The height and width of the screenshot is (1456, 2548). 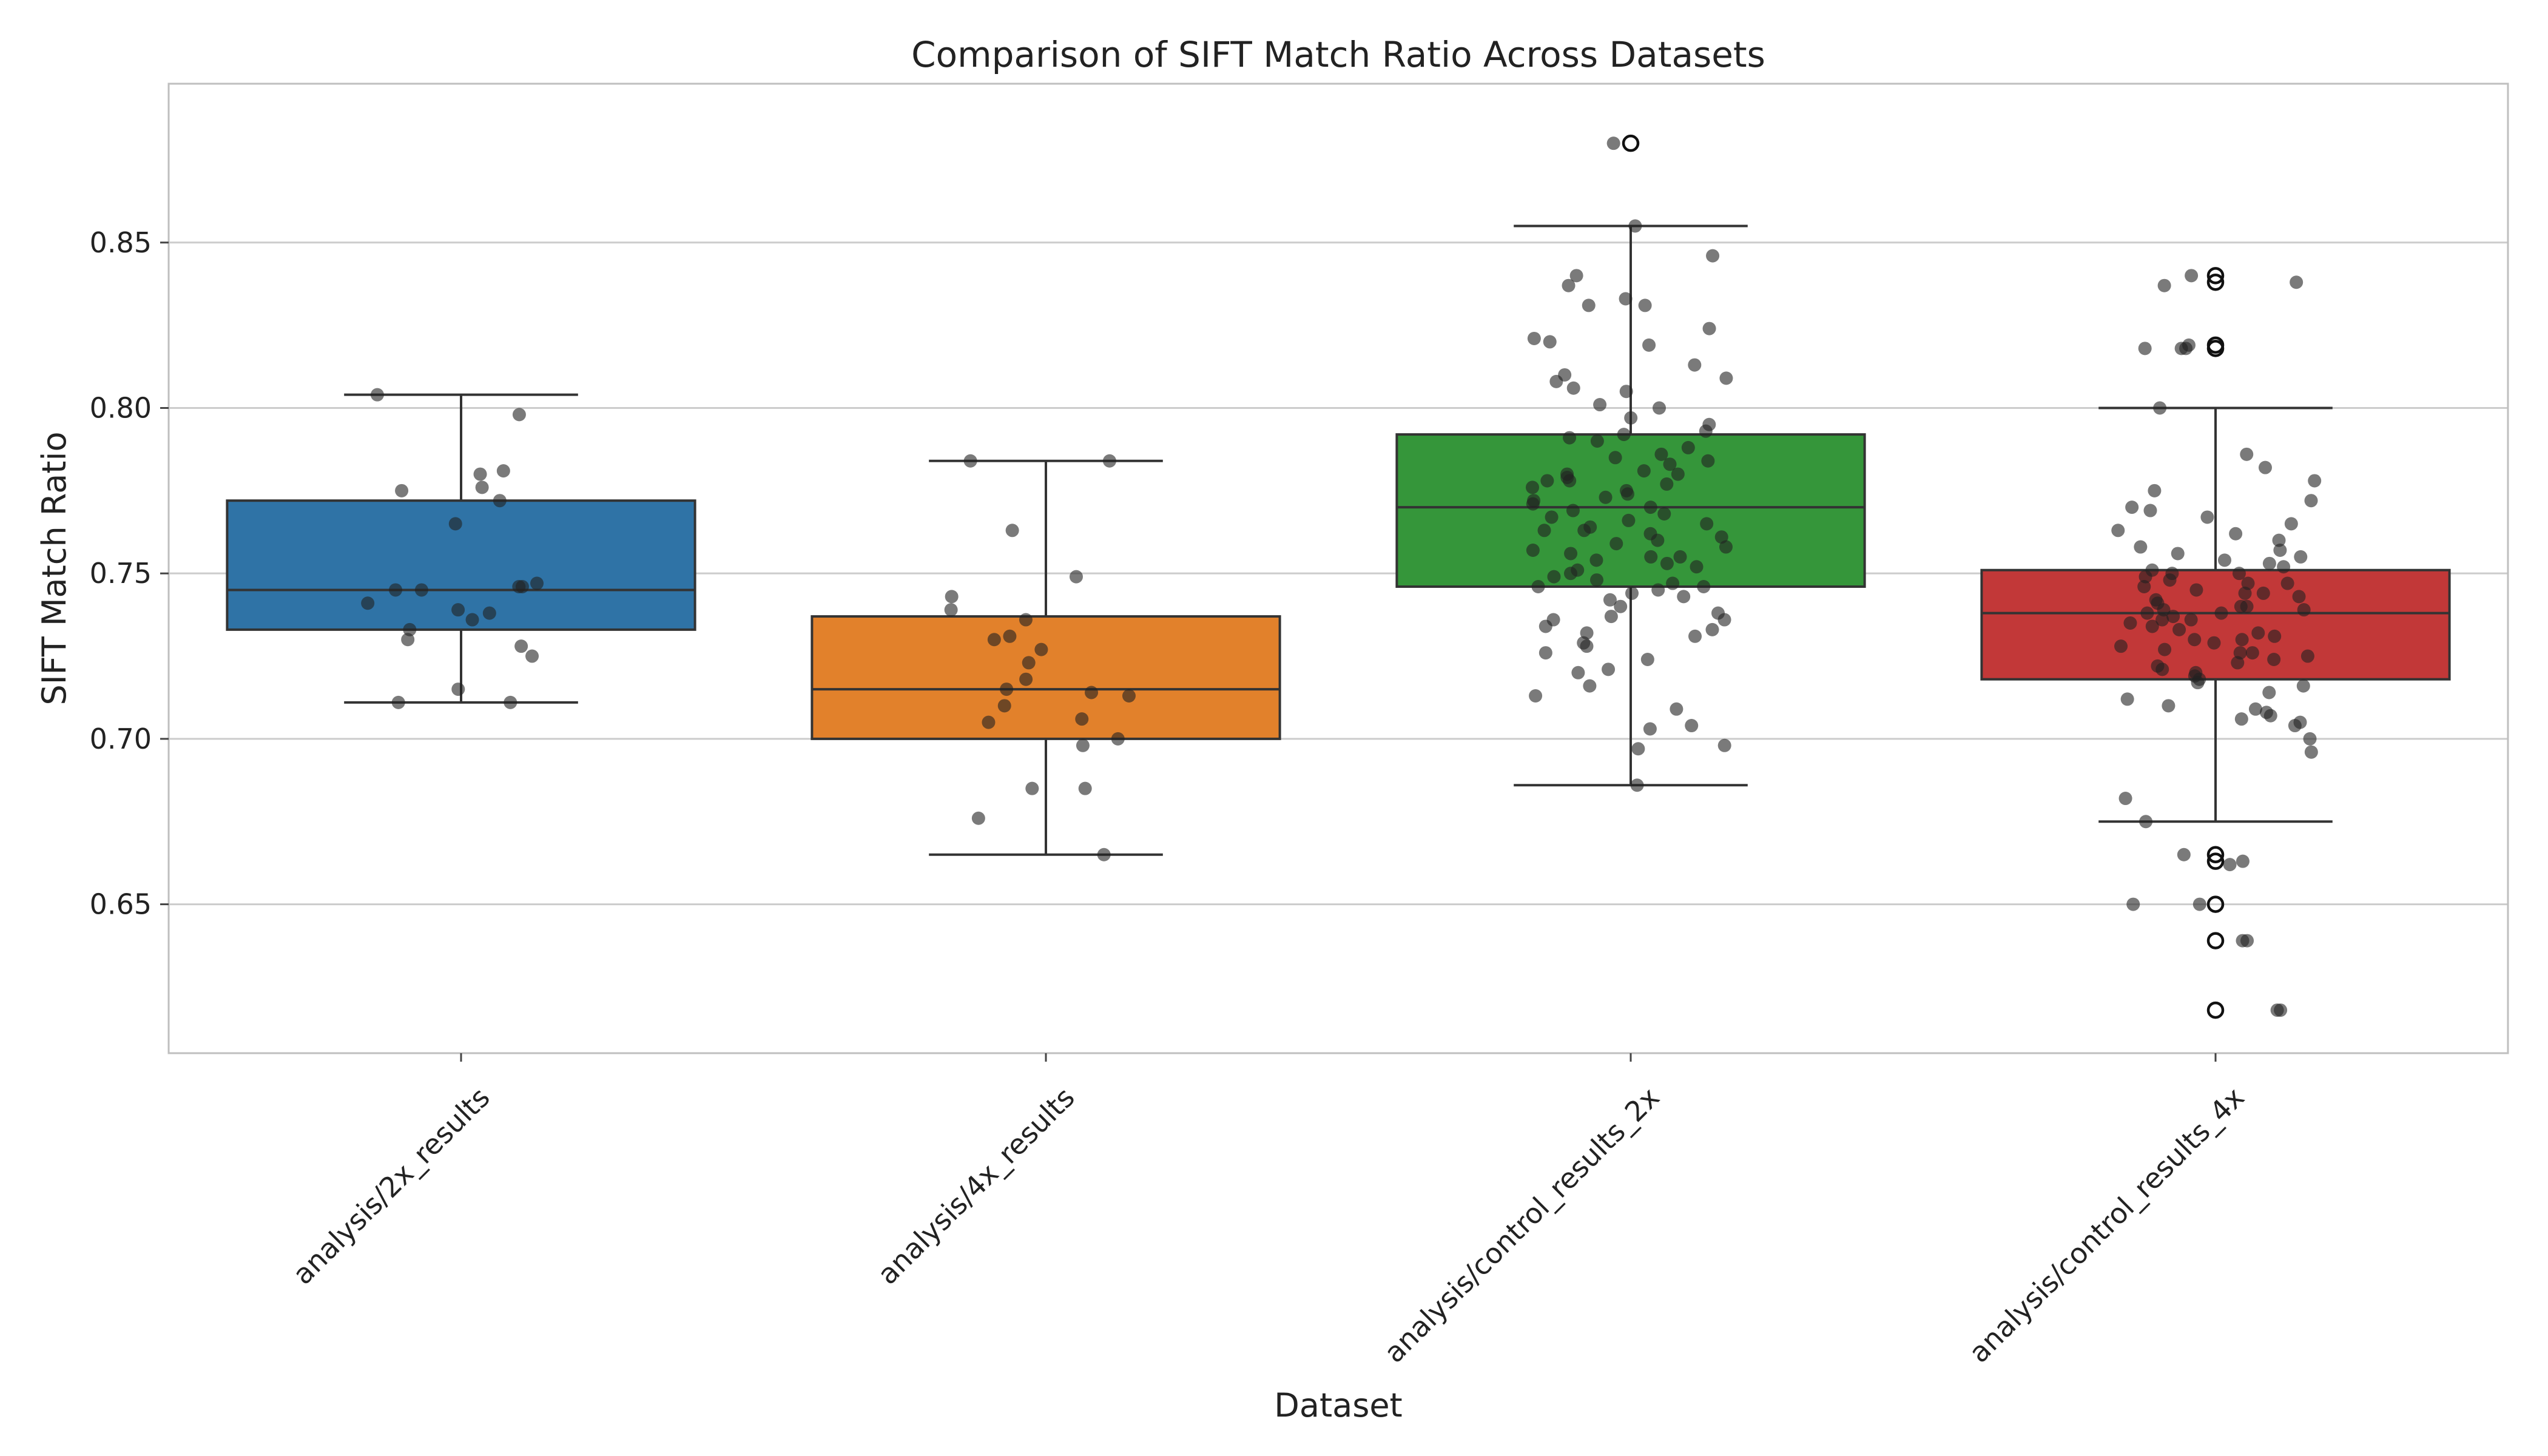 I want to click on y-axis-label: SIFT Match Ratio, so click(x=54, y=568).